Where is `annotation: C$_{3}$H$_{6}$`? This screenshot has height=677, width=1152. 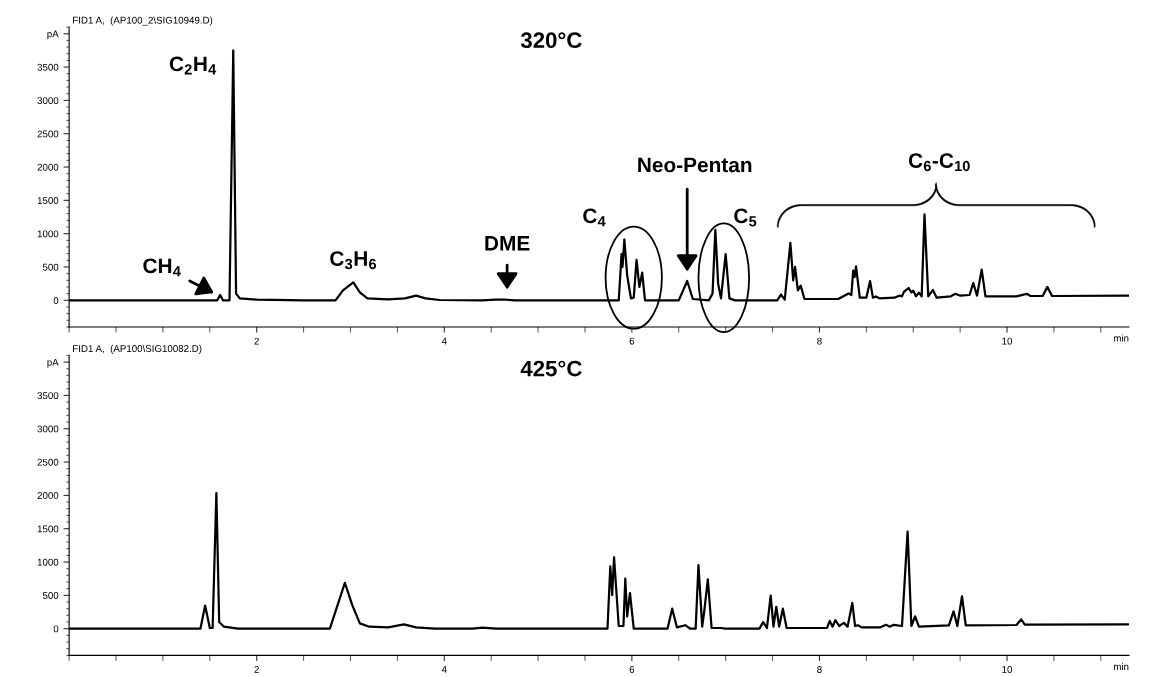 annotation: C$_{3}$H$_{6}$ is located at coordinates (353, 260).